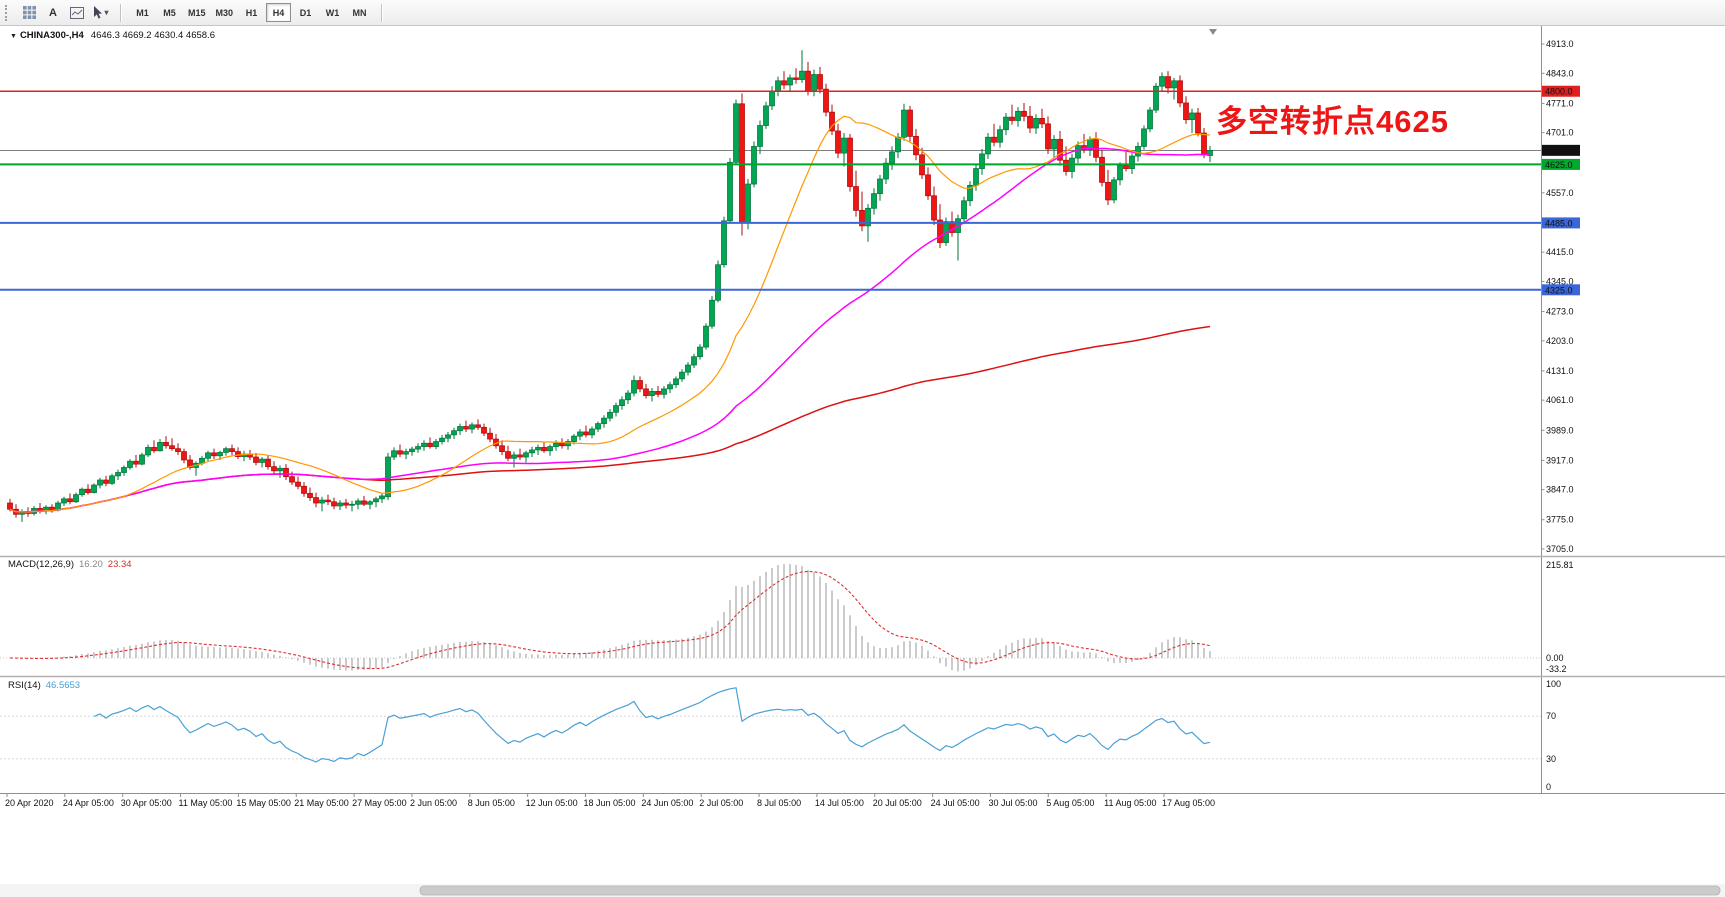  I want to click on panel-separators, so click(862, 616).